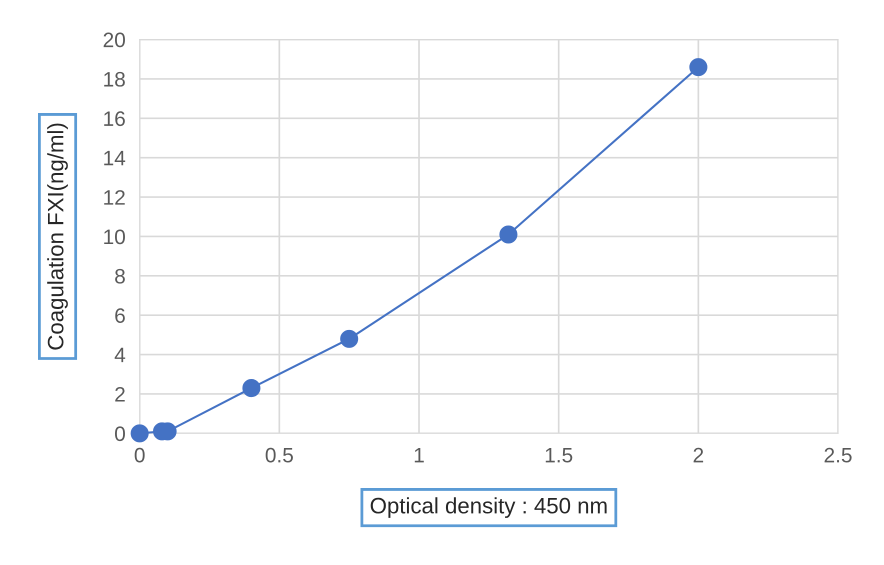 This screenshot has height=565, width=884. What do you see at coordinates (120, 355) in the screenshot?
I see `y-tick-label: 4` at bounding box center [120, 355].